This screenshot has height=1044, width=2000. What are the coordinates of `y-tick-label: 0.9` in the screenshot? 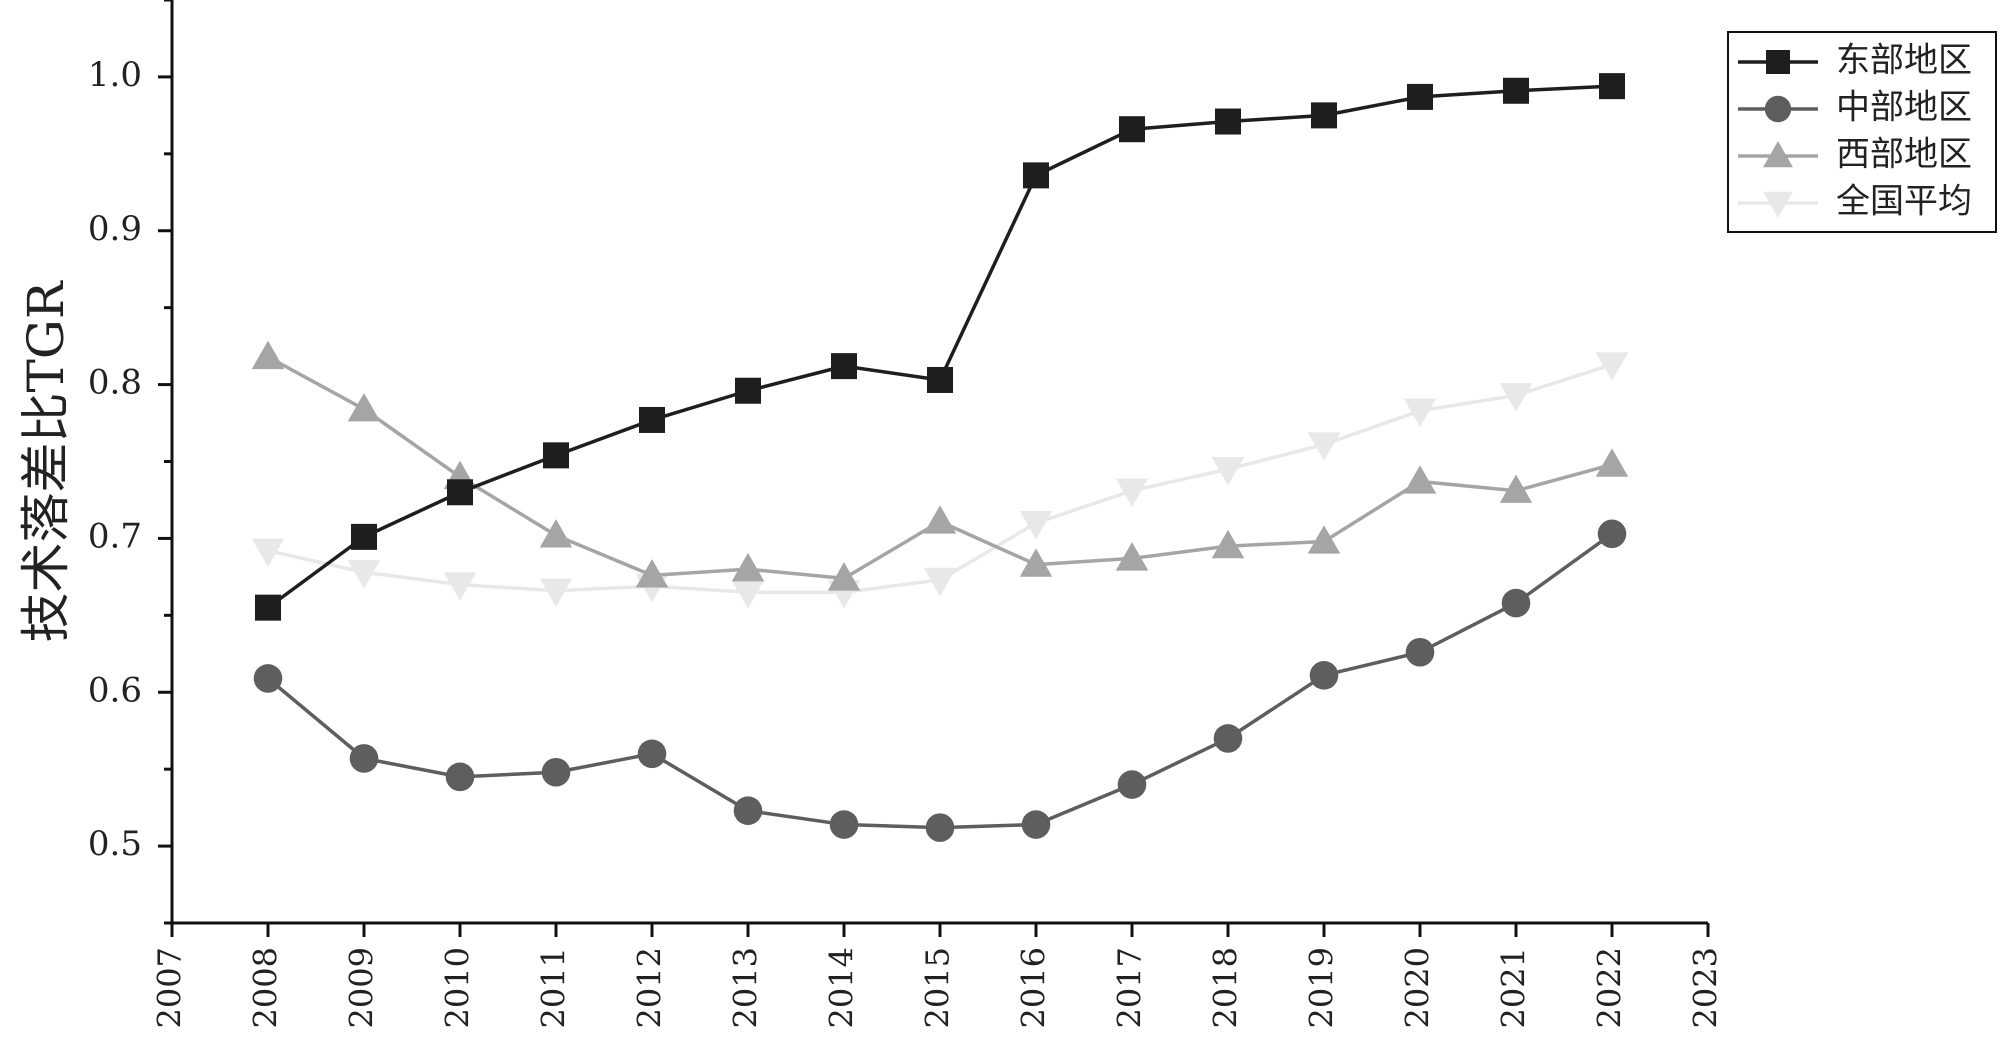 It's located at (115, 229).